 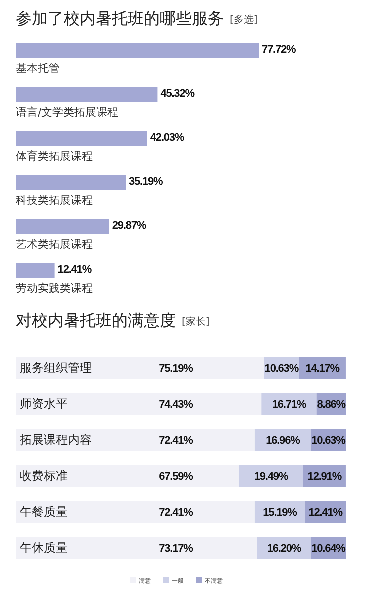 What do you see at coordinates (54, 288) in the screenshot?
I see `y-tick-label: 劳动实践类课程` at bounding box center [54, 288].